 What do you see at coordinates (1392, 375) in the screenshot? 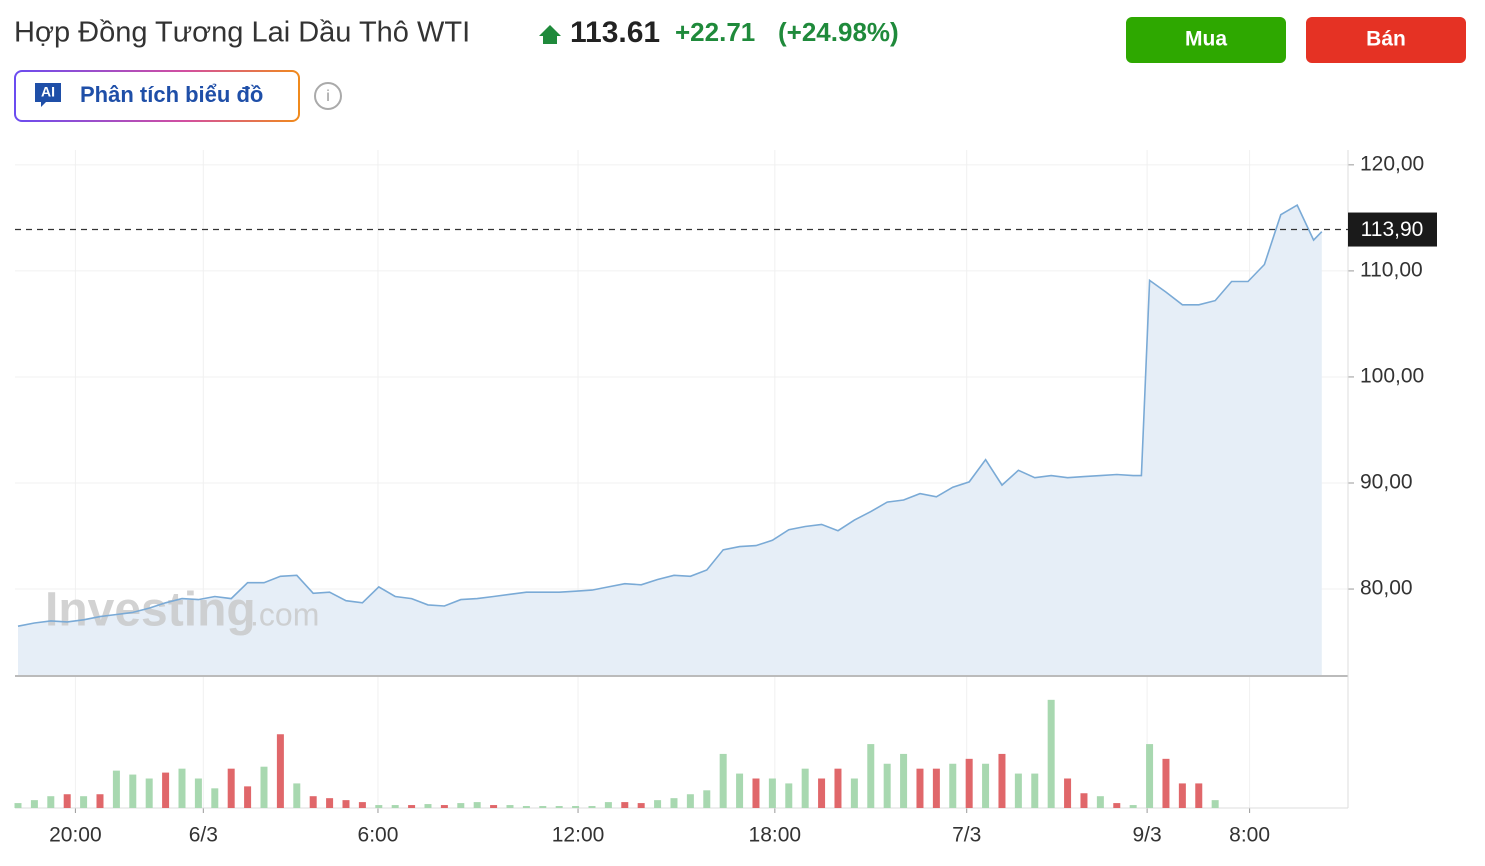
I see `y-tick-label: 100,00` at bounding box center [1392, 375].